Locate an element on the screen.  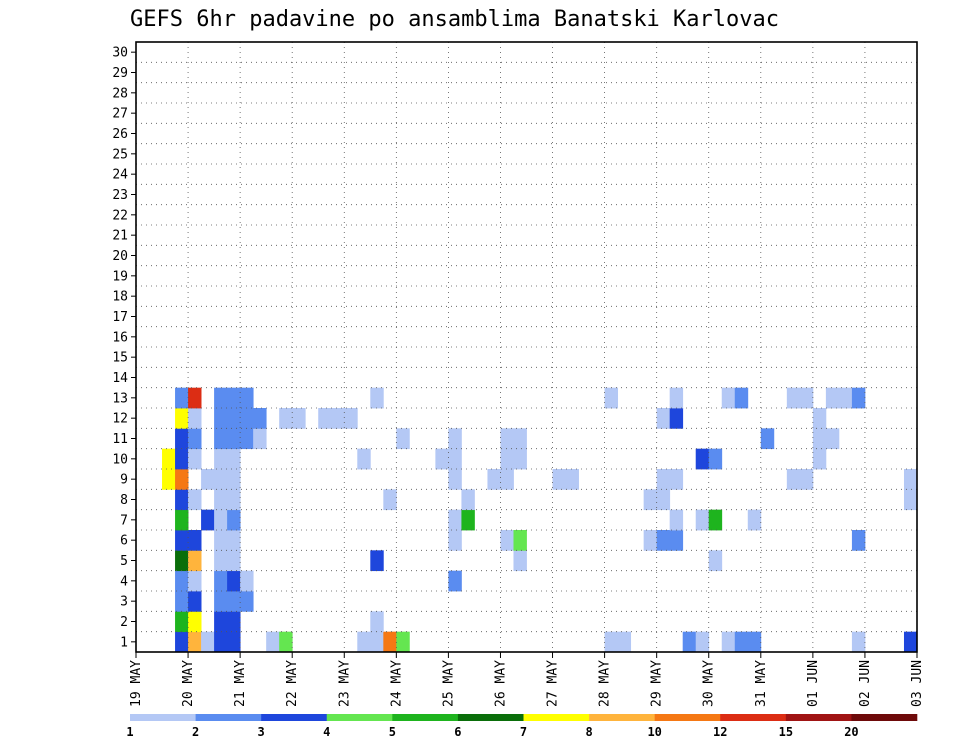
y-tick-label: 16 is located at coordinates (120, 337).